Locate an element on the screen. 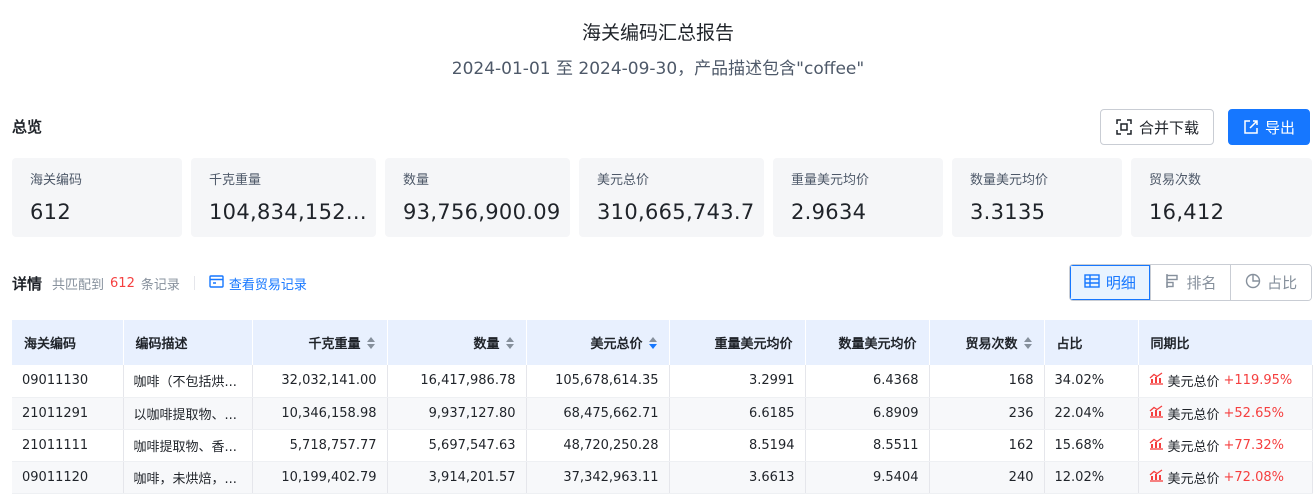 The image size is (1316, 494). cell-weight: 5,718,757.77 is located at coordinates (320, 445).